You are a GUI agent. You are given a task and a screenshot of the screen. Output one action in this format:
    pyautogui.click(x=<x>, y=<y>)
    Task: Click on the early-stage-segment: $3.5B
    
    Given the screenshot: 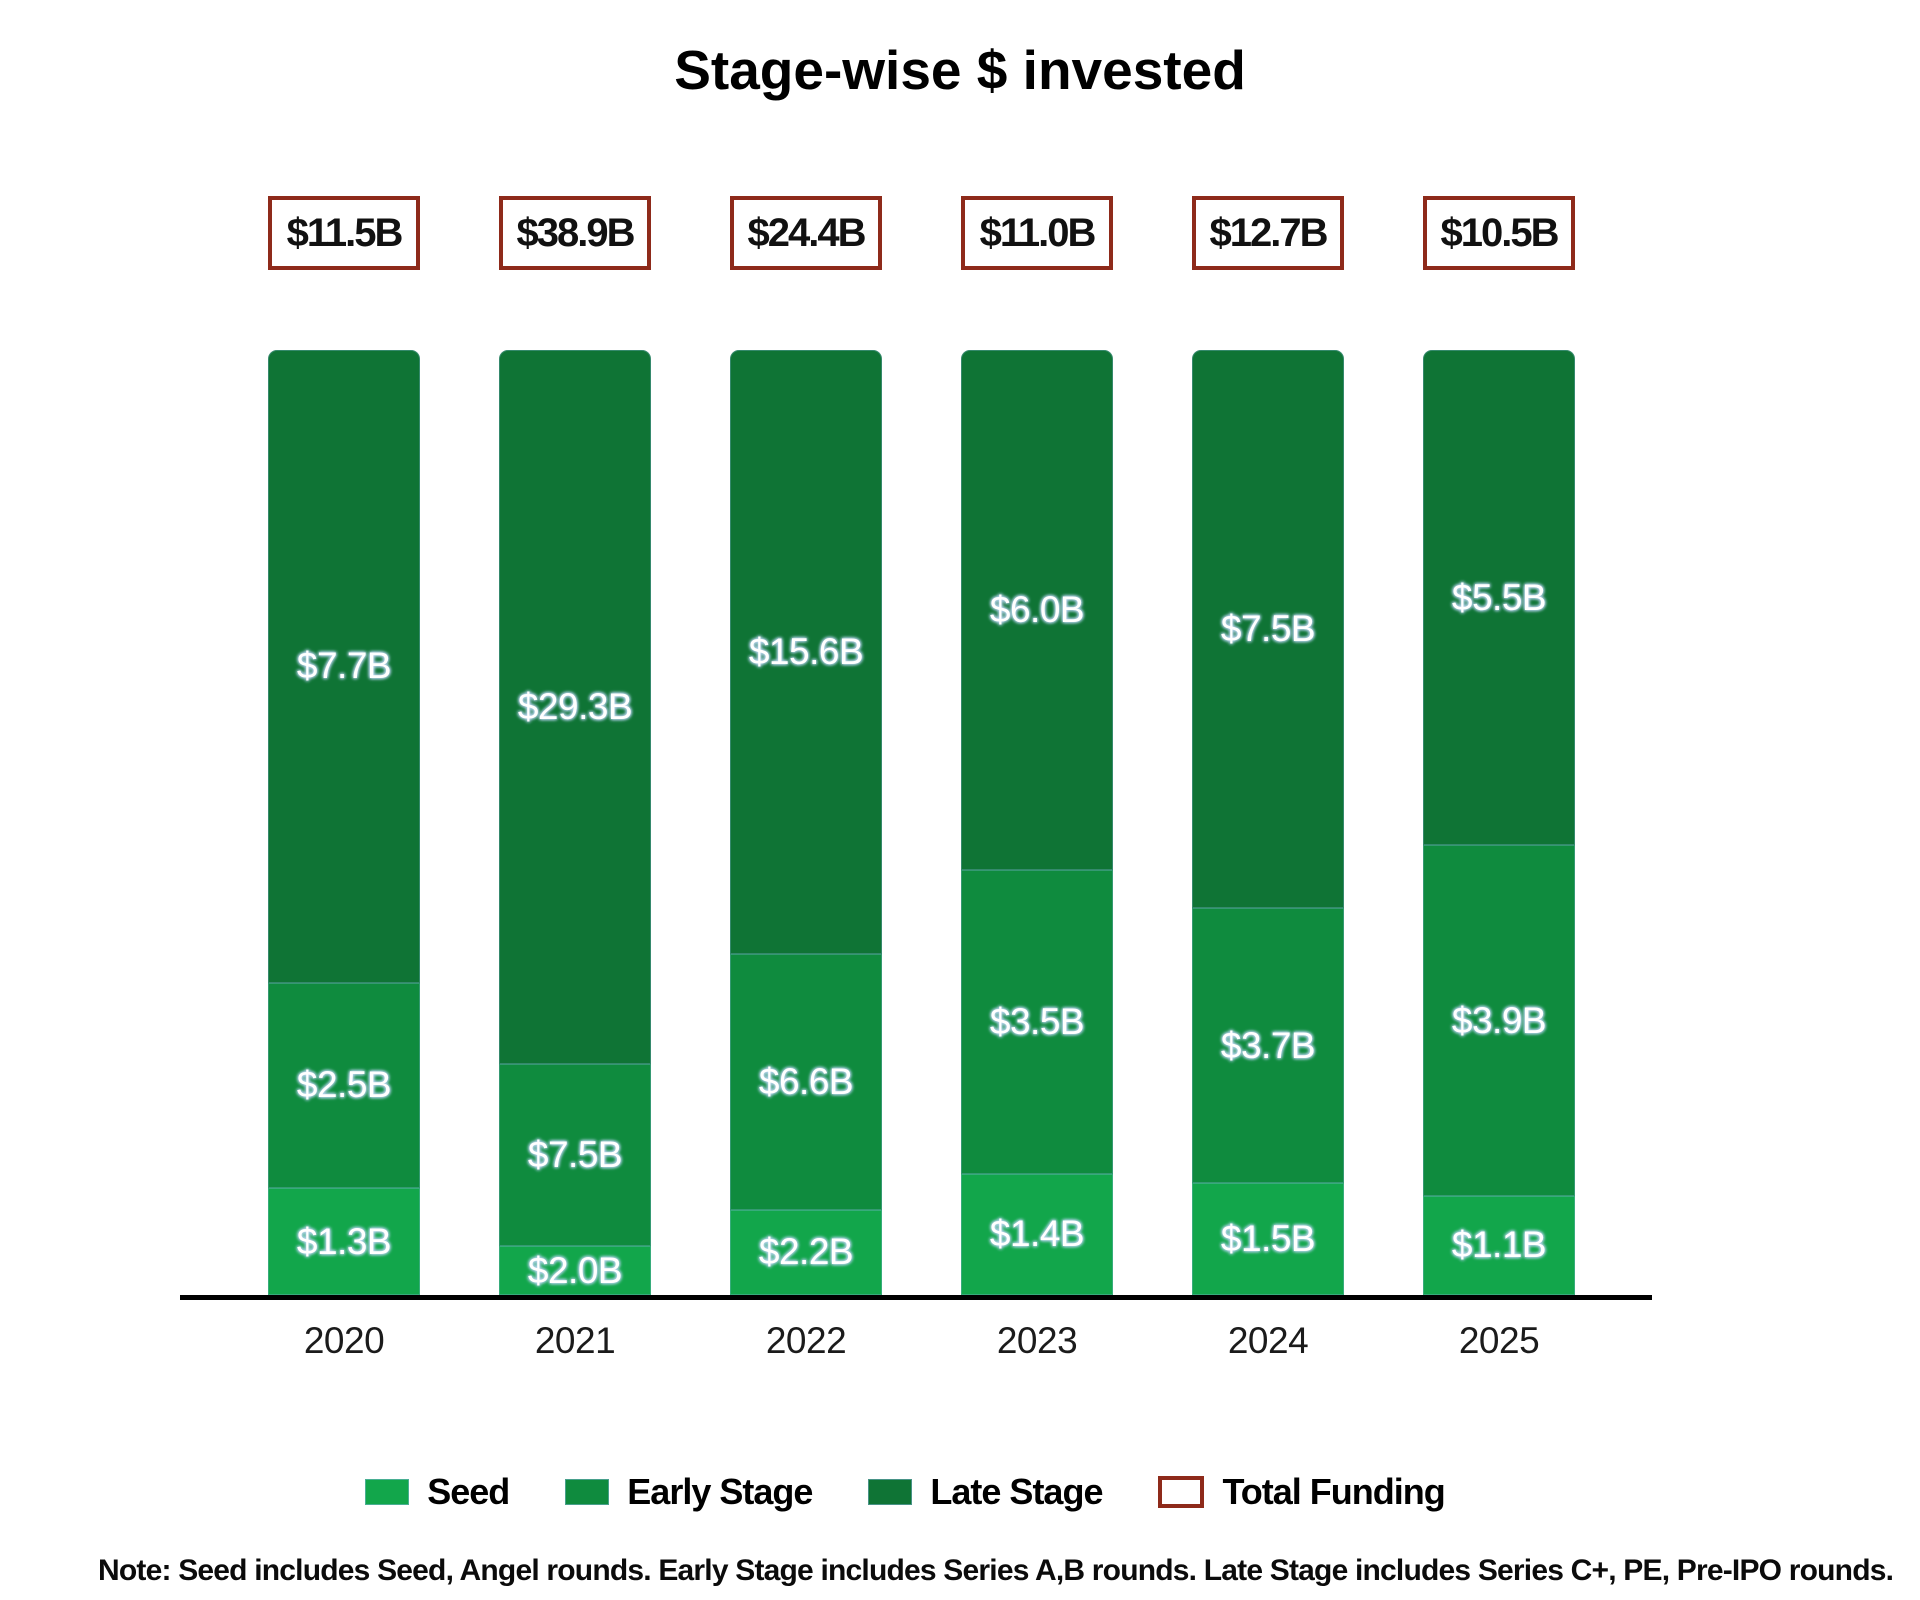 What is the action you would take?
    pyautogui.click(x=1037, y=1022)
    